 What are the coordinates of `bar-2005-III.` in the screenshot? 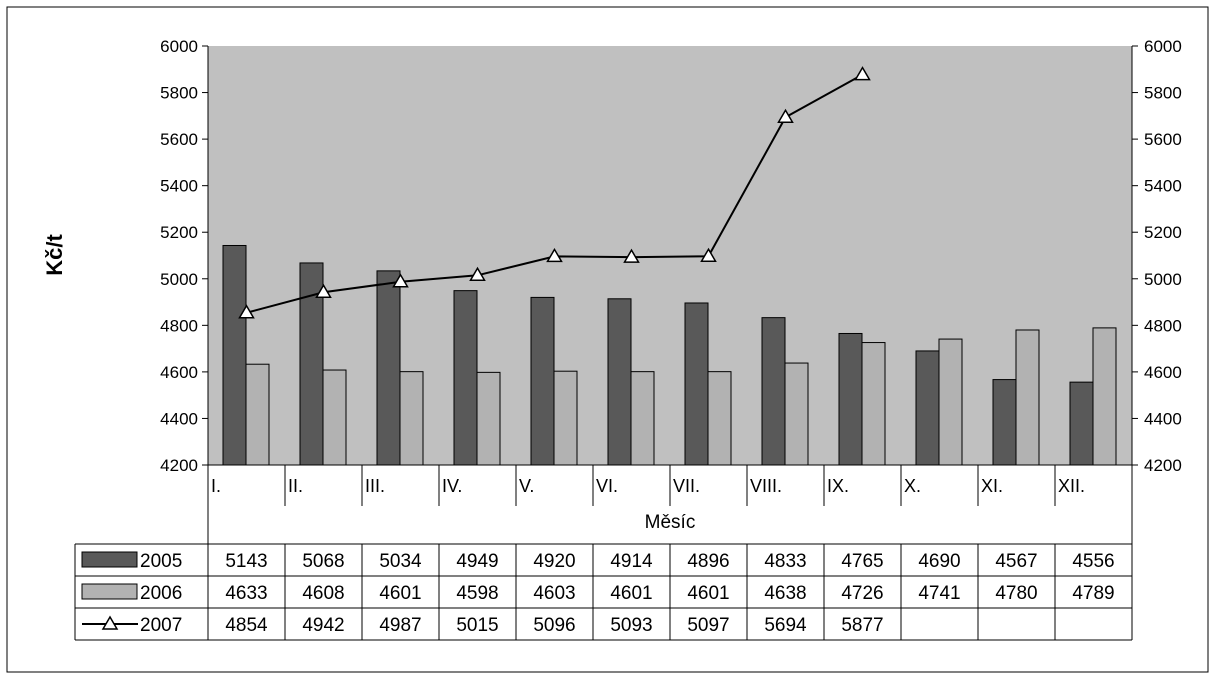 It's located at (388, 368).